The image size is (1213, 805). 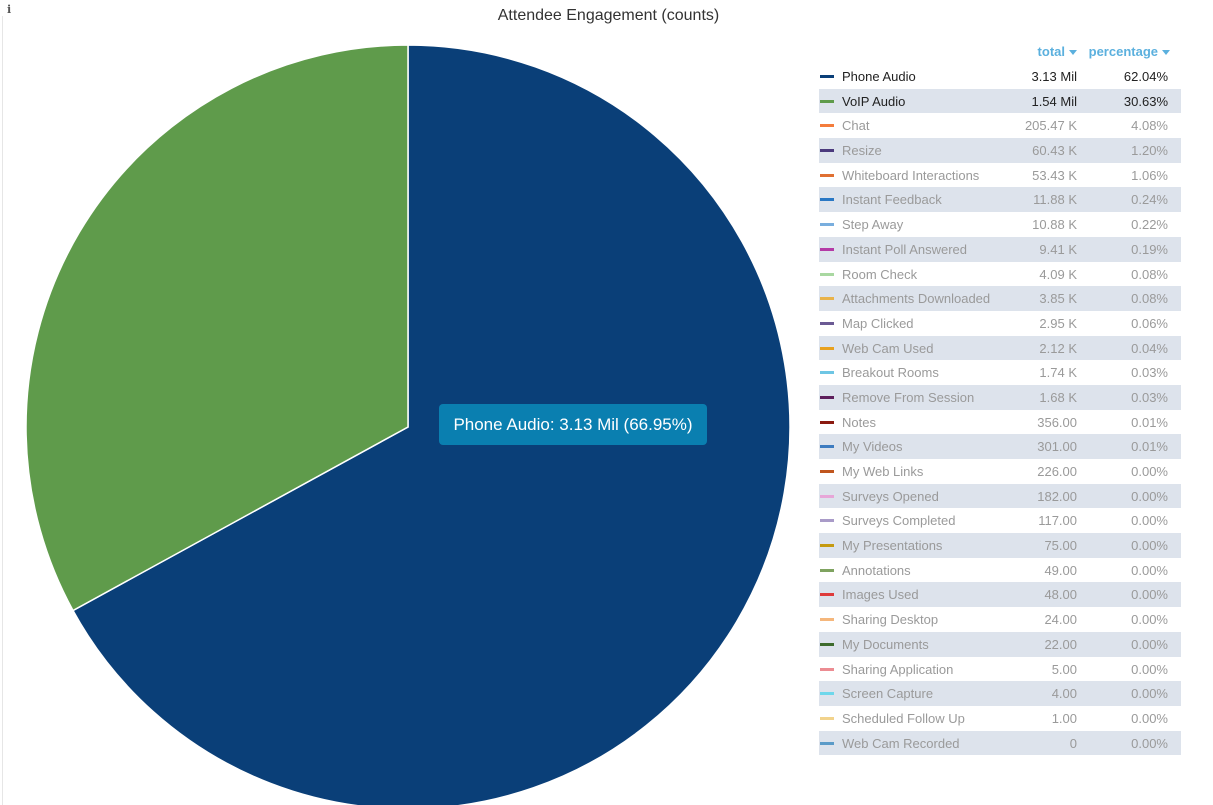 What do you see at coordinates (1000, 101) in the screenshot?
I see `legend-item: VoIP Audio 1.54 Mil 30.63%` at bounding box center [1000, 101].